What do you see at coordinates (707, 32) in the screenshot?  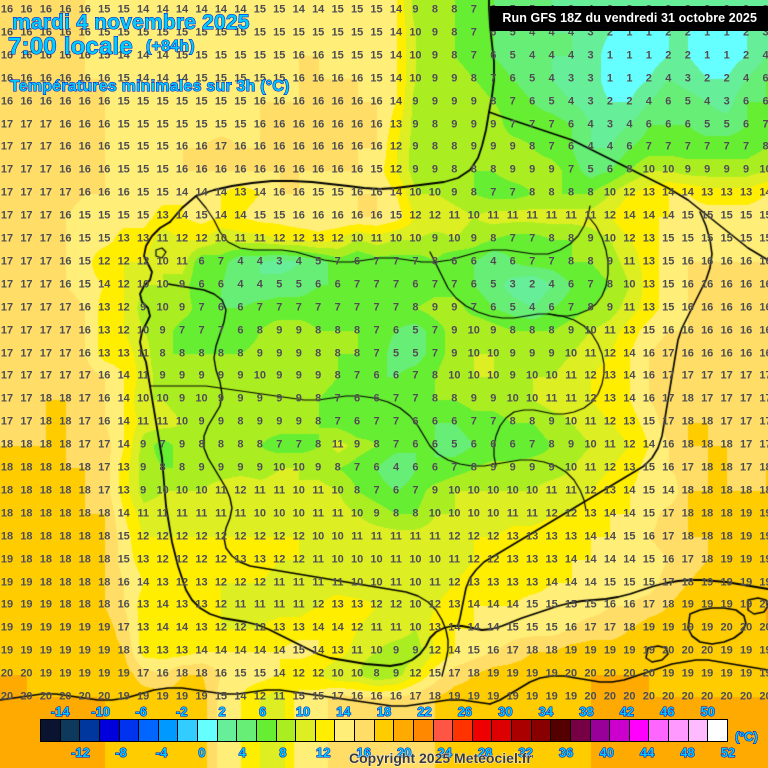 I see `grid-temperature-value: 1` at bounding box center [707, 32].